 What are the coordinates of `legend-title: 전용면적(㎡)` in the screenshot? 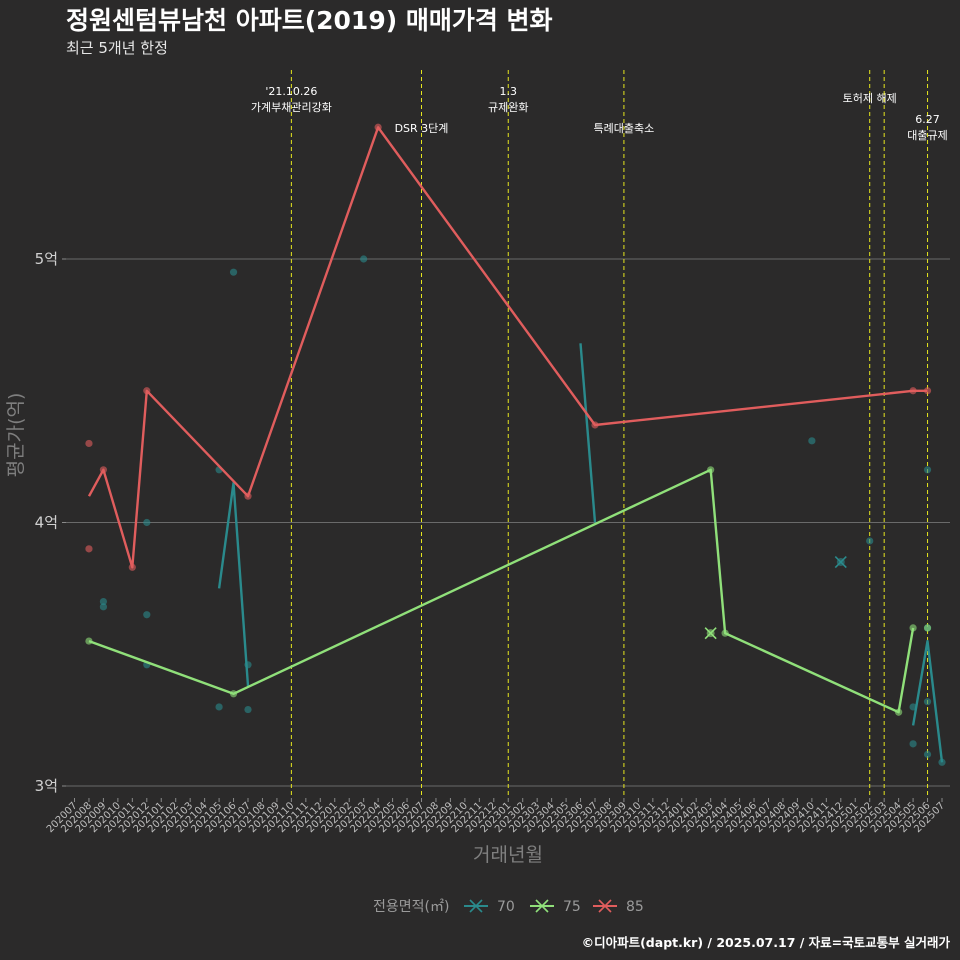 It's located at (411, 907).